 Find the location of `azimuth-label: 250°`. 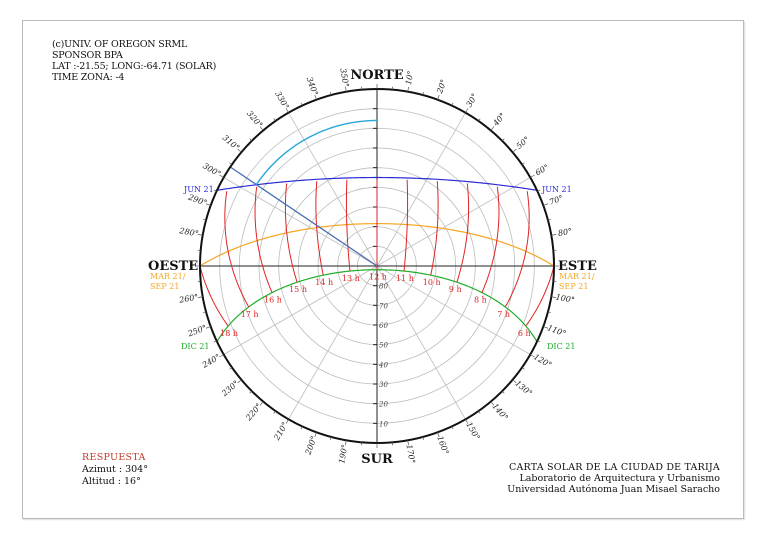

azimuth-label: 250° is located at coordinates (197, 330).